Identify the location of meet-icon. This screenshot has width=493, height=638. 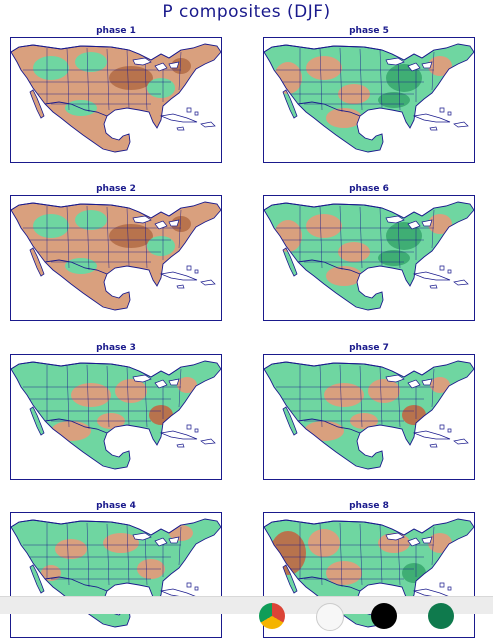
(441, 616).